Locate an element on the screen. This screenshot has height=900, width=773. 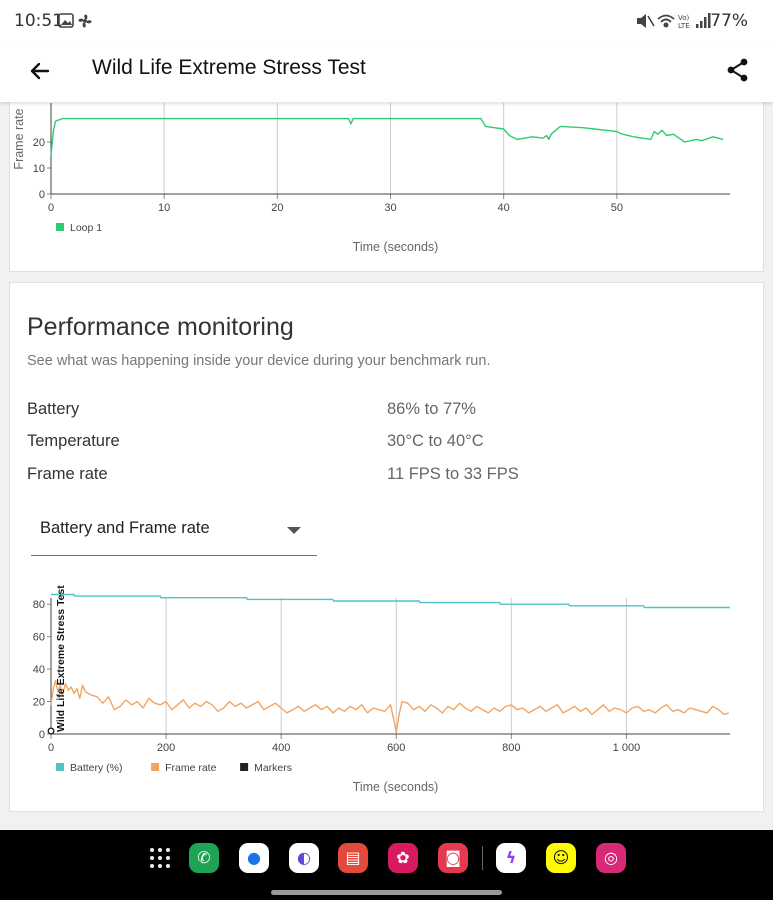
home-indicator is located at coordinates (386, 892).